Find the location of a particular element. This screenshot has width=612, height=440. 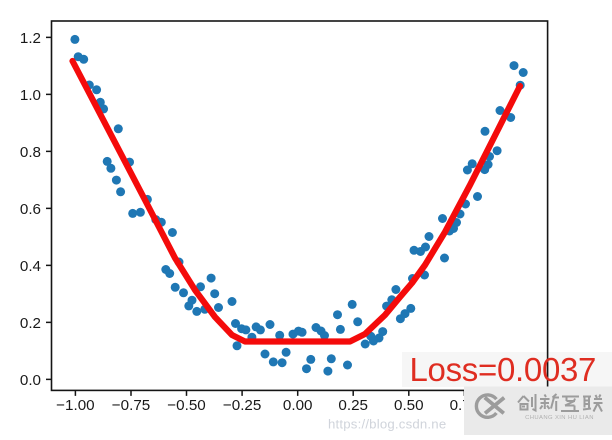

svg-text: CHUANG XIN HU LIAN is located at coordinates (559, 418).